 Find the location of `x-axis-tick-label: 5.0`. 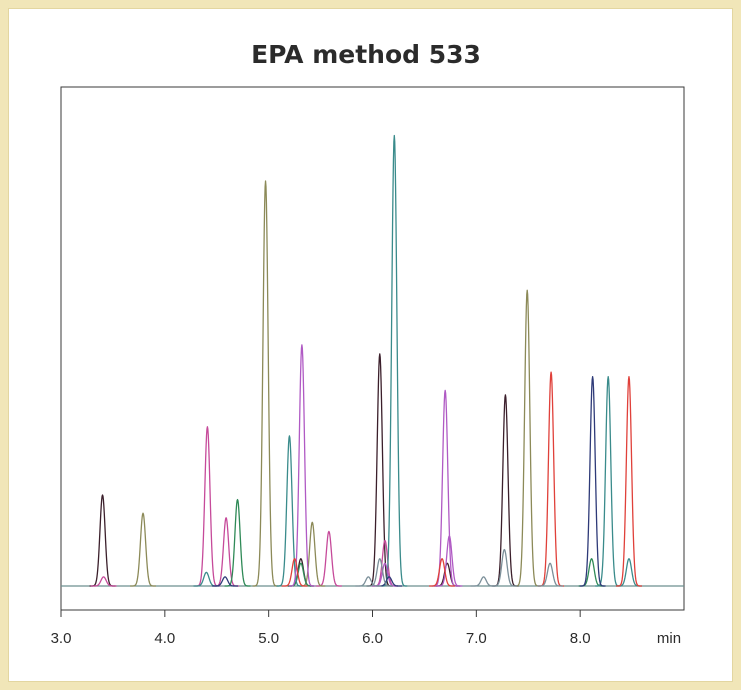

x-axis-tick-label: 5.0 is located at coordinates (268, 638).